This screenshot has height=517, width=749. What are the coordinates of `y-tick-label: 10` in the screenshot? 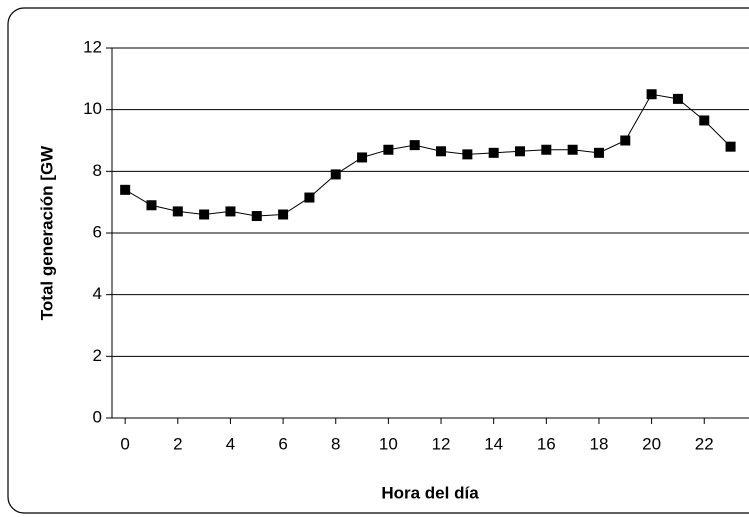 It's located at (92, 108).